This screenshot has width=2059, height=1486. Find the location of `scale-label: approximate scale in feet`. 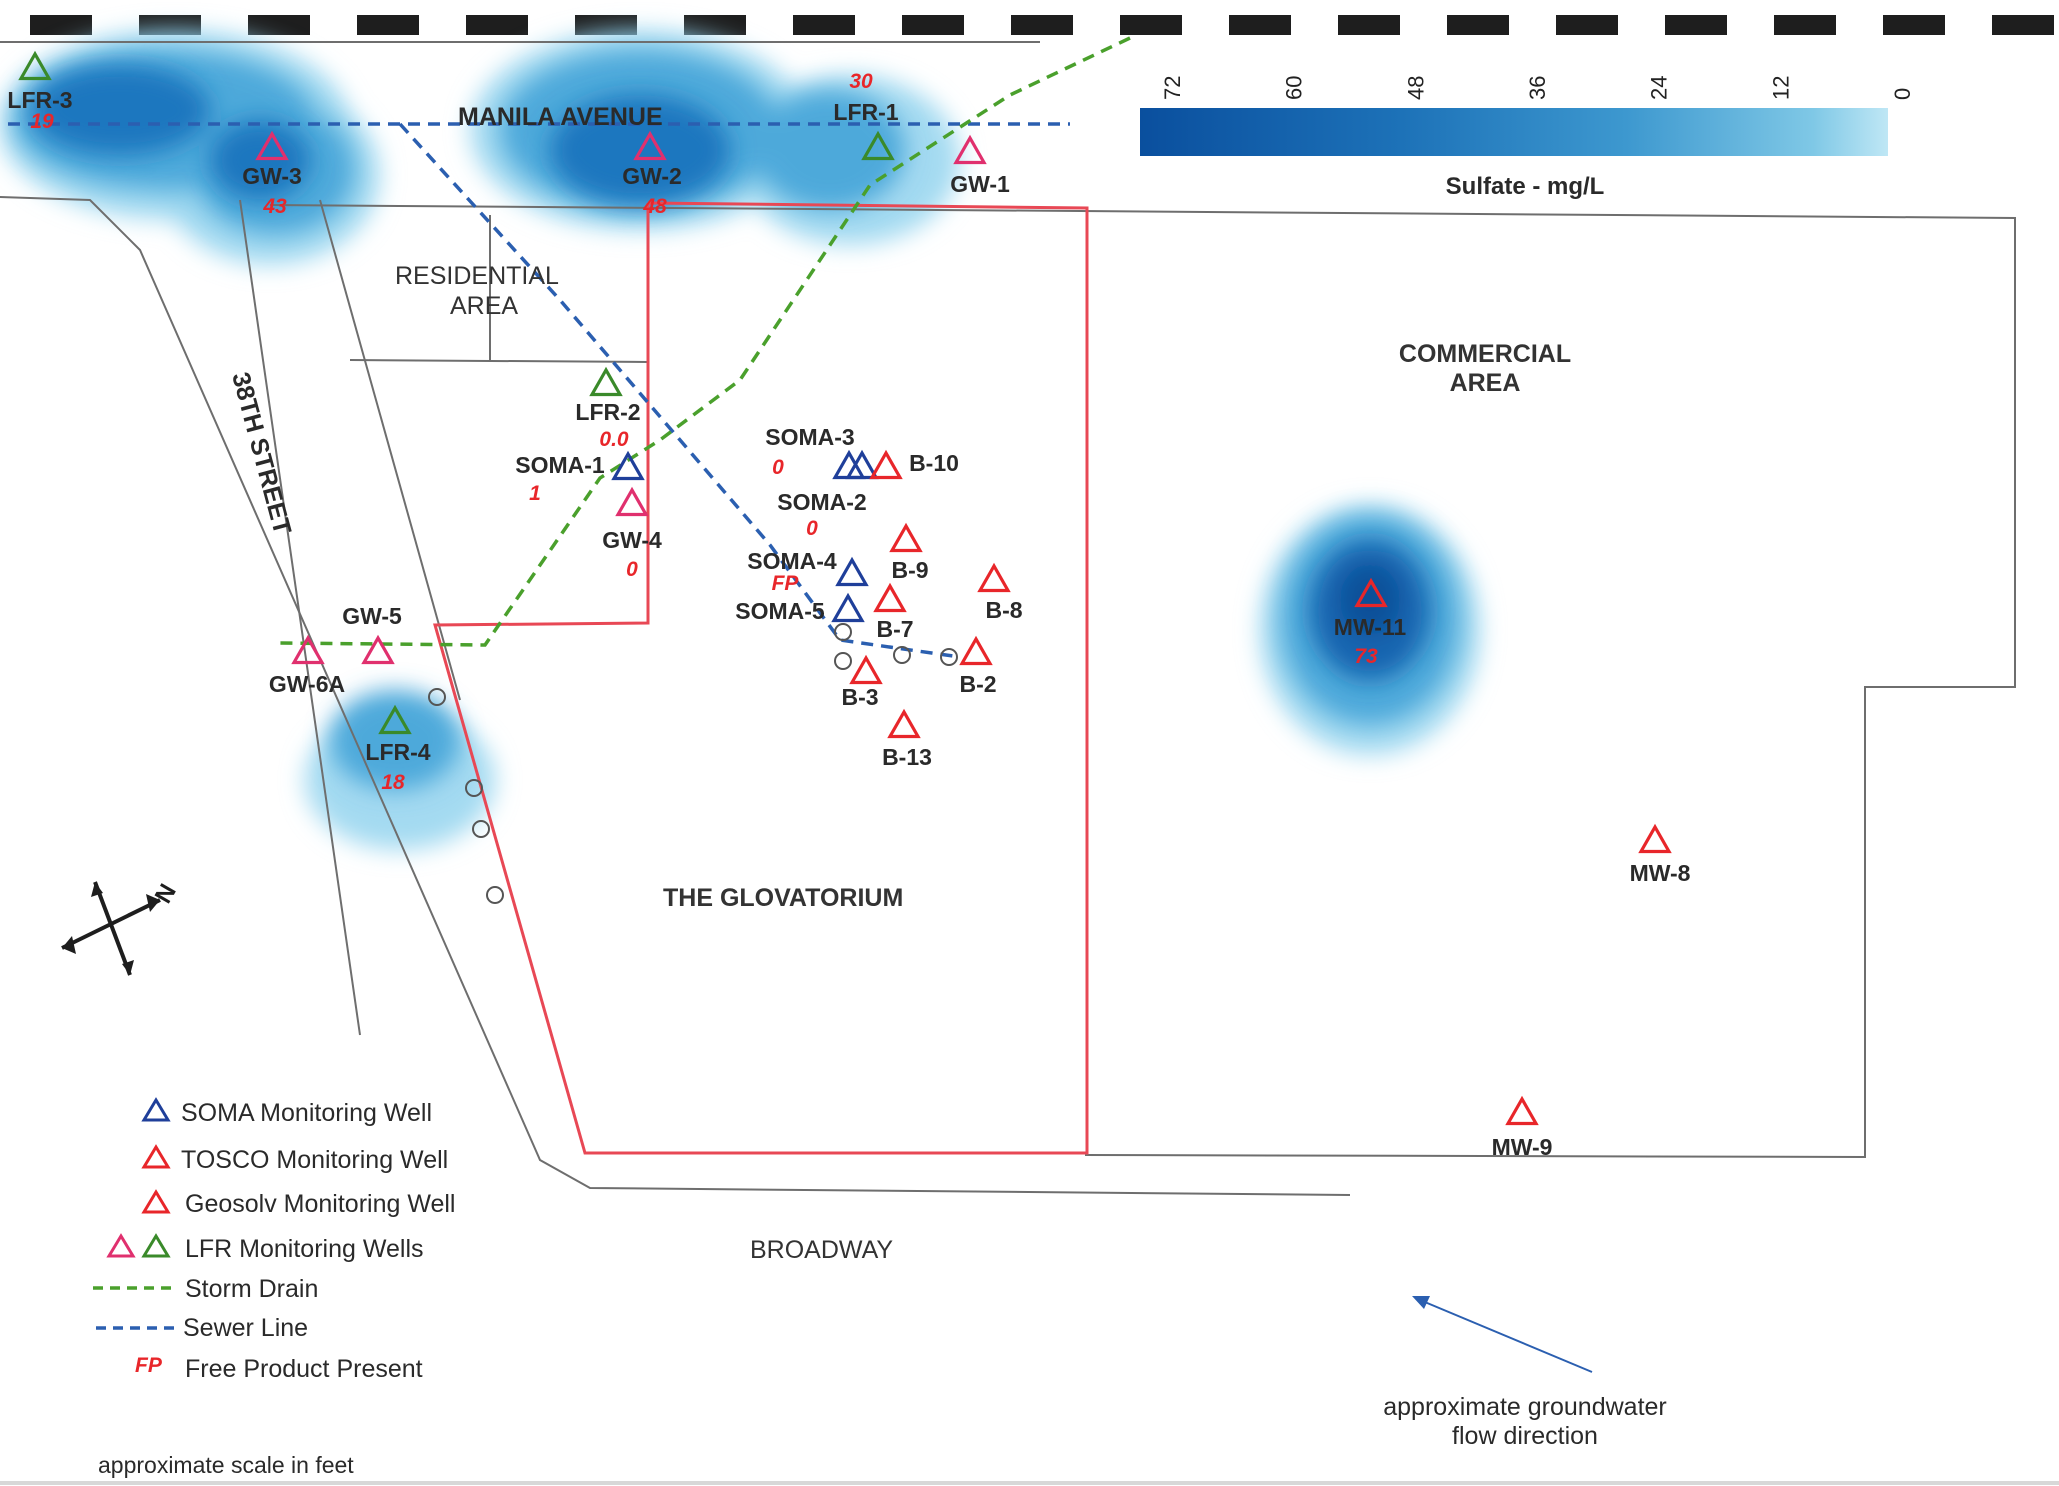

scale-label: approximate scale in feet is located at coordinates (226, 1465).